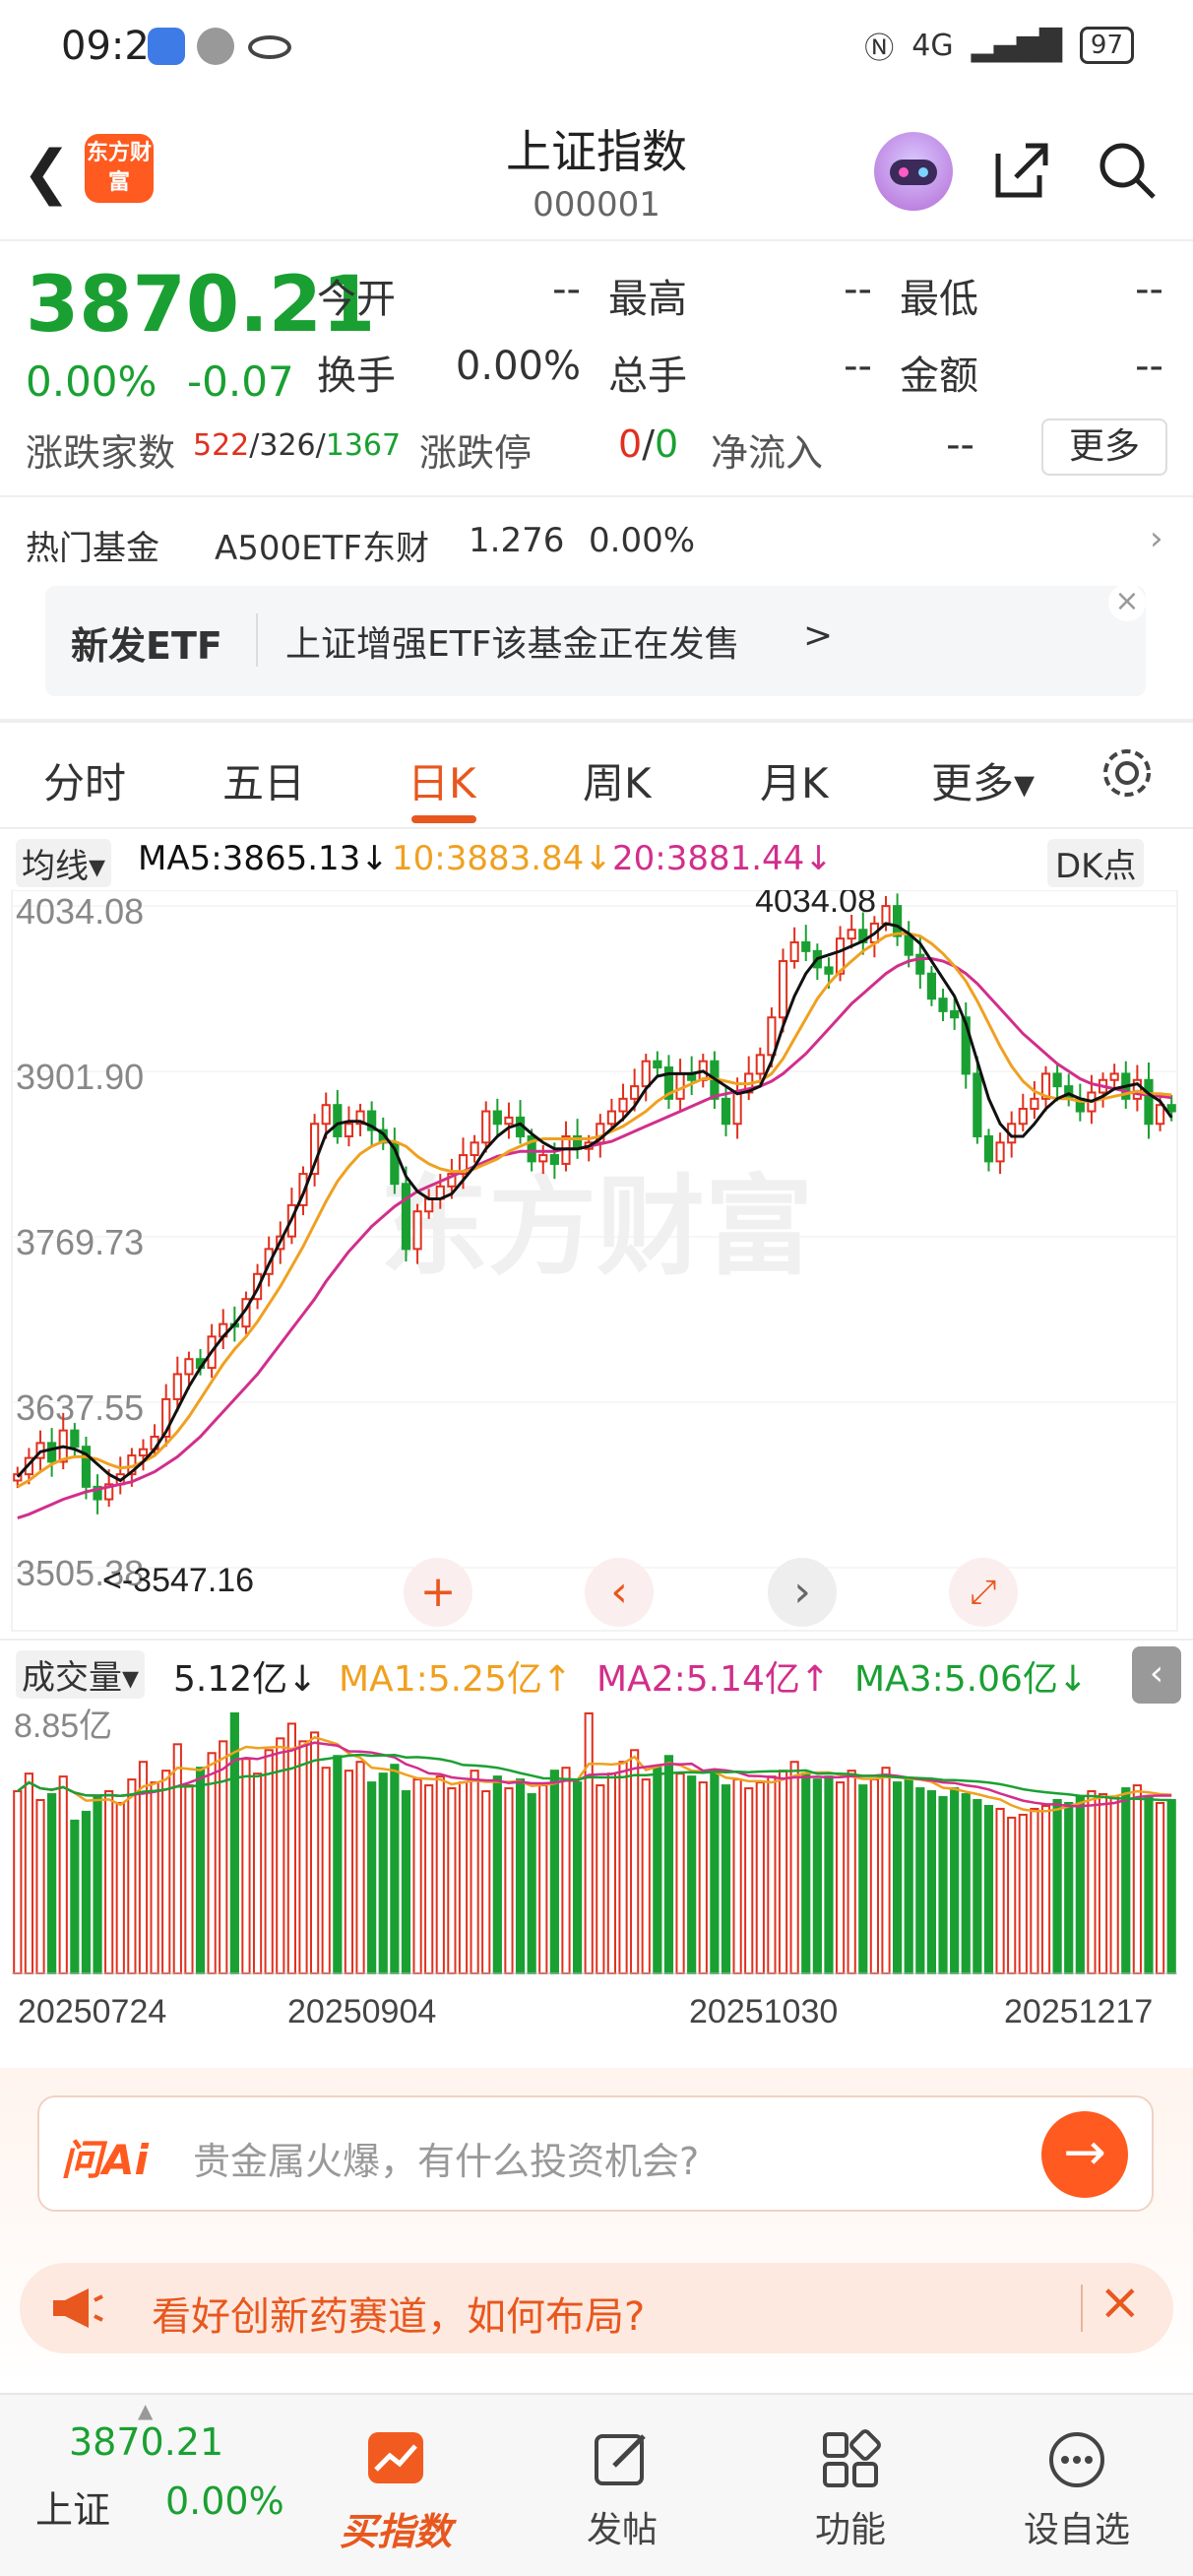 This screenshot has width=1193, height=2576. I want to click on back-arrow-icon: ❮, so click(47, 172).